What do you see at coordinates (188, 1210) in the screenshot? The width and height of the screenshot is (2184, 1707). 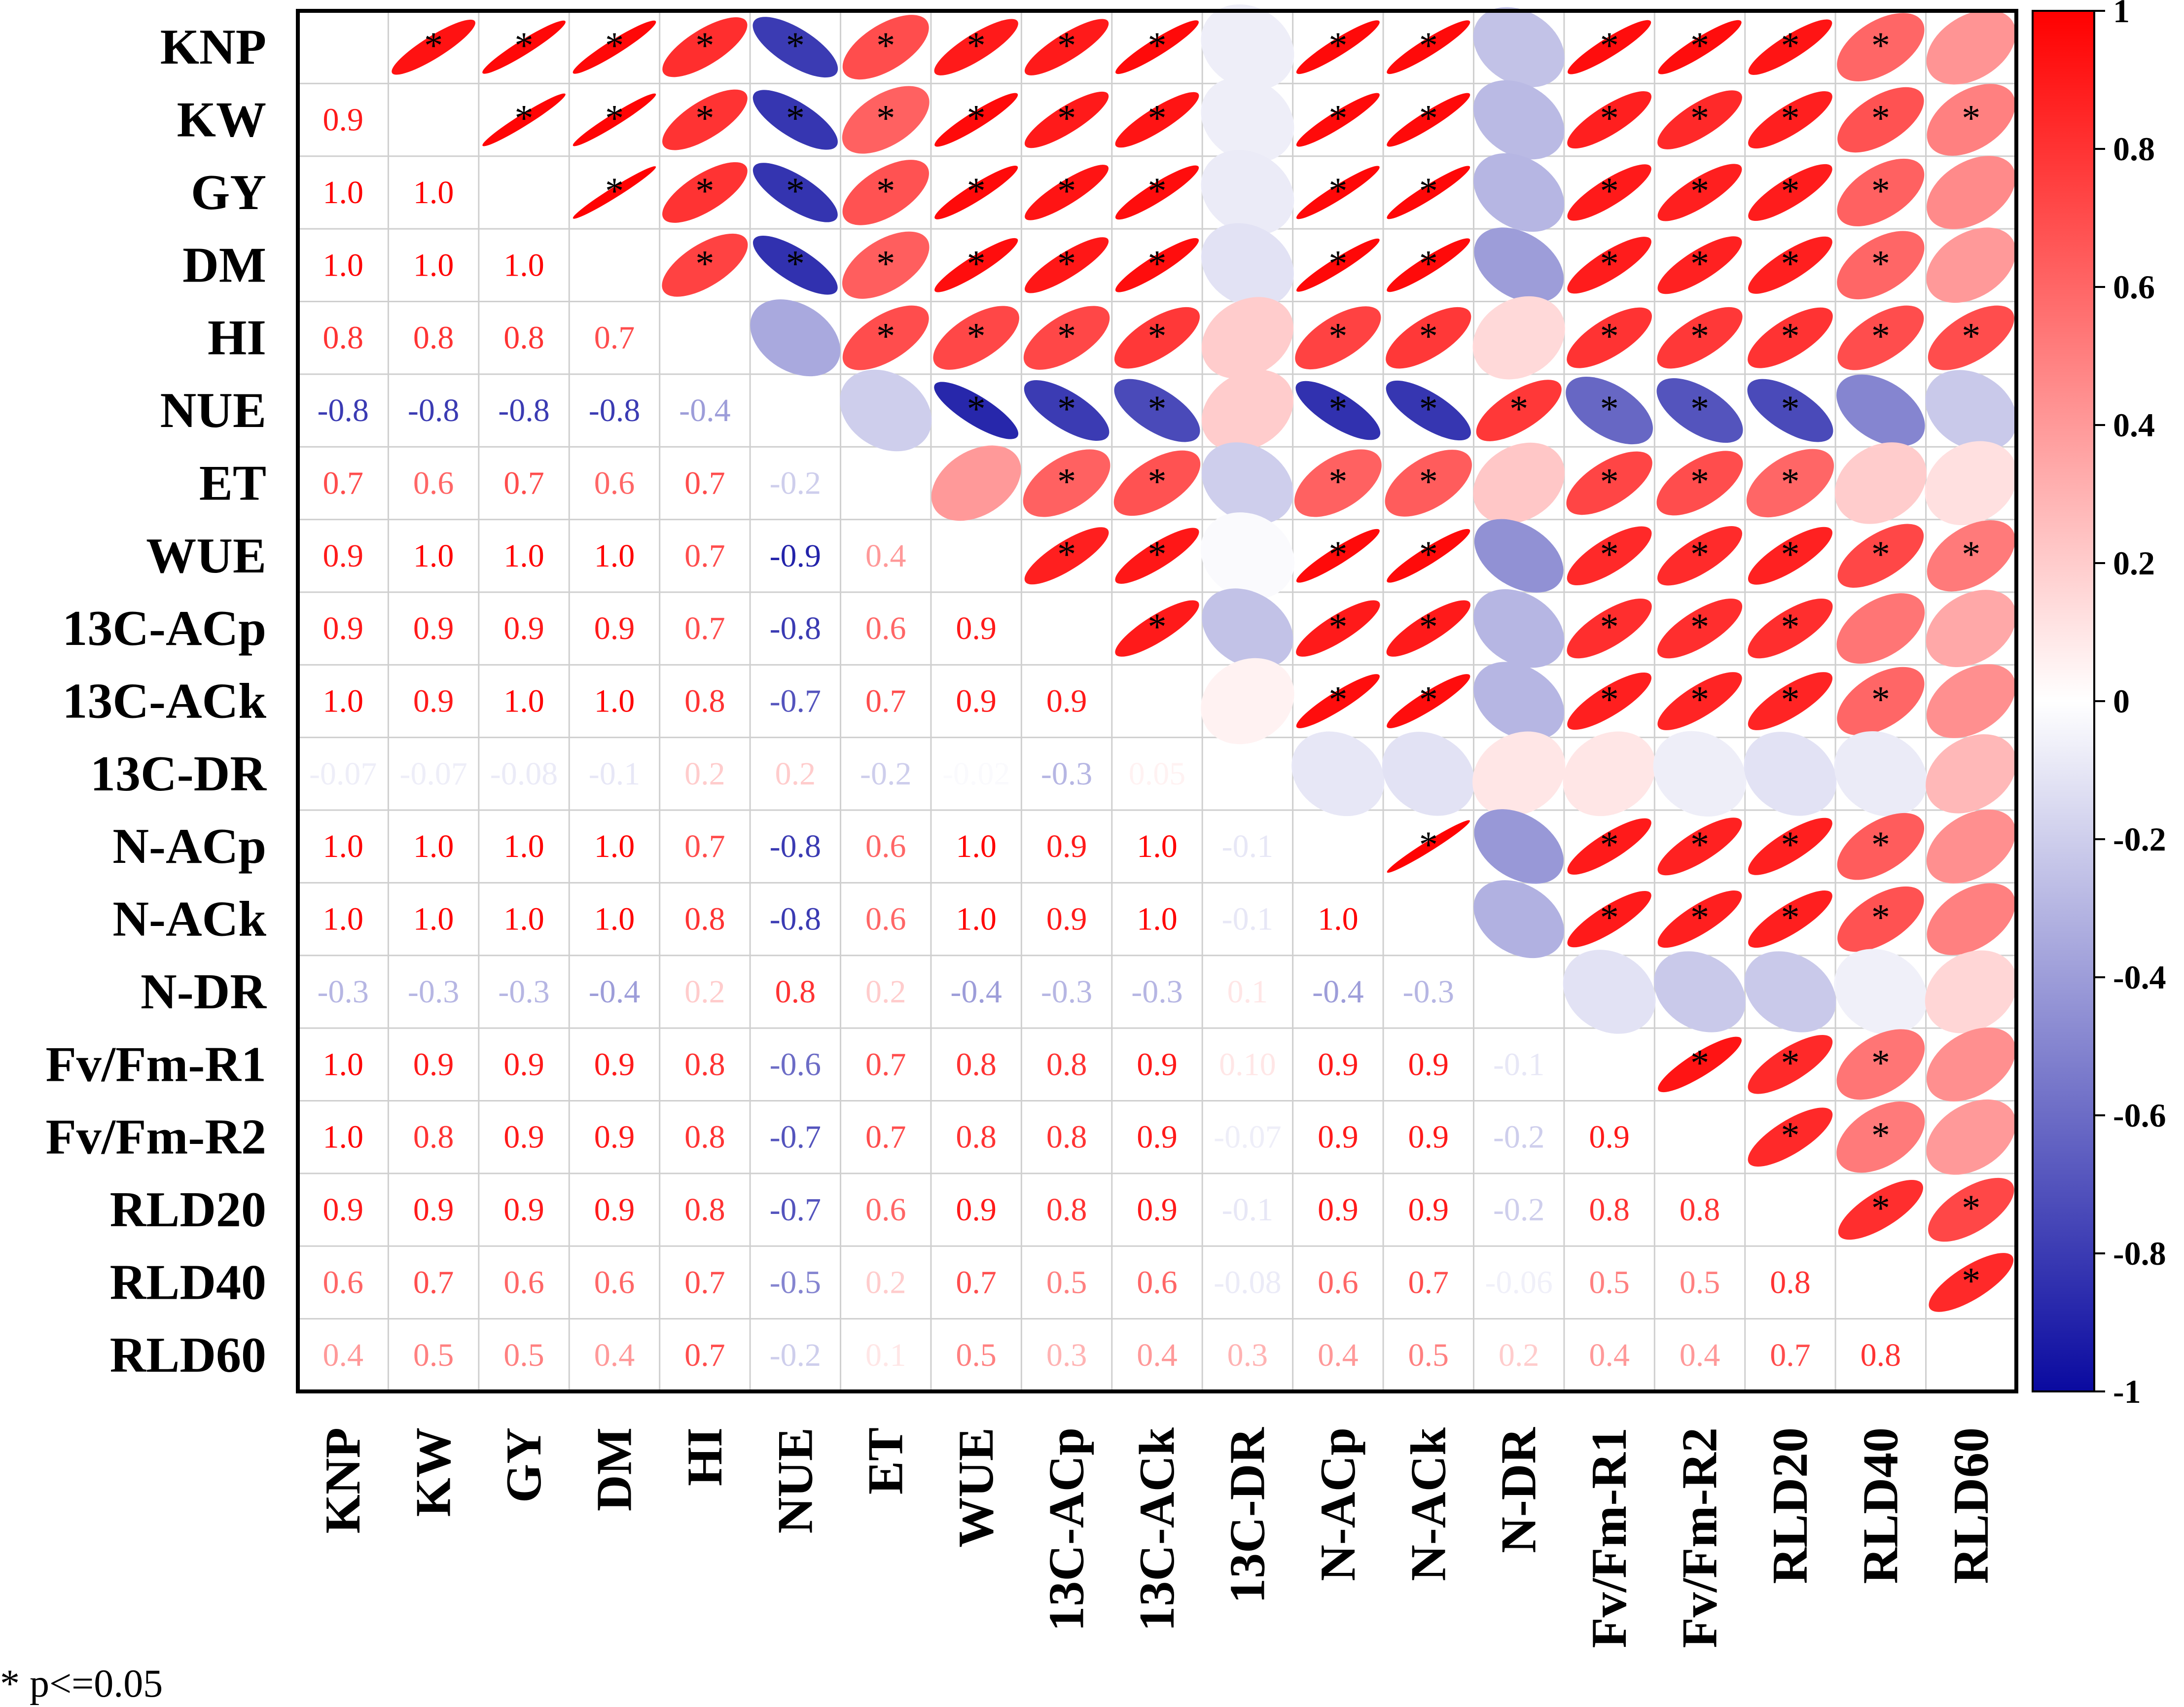 I see `row-label: RLD20` at bounding box center [188, 1210].